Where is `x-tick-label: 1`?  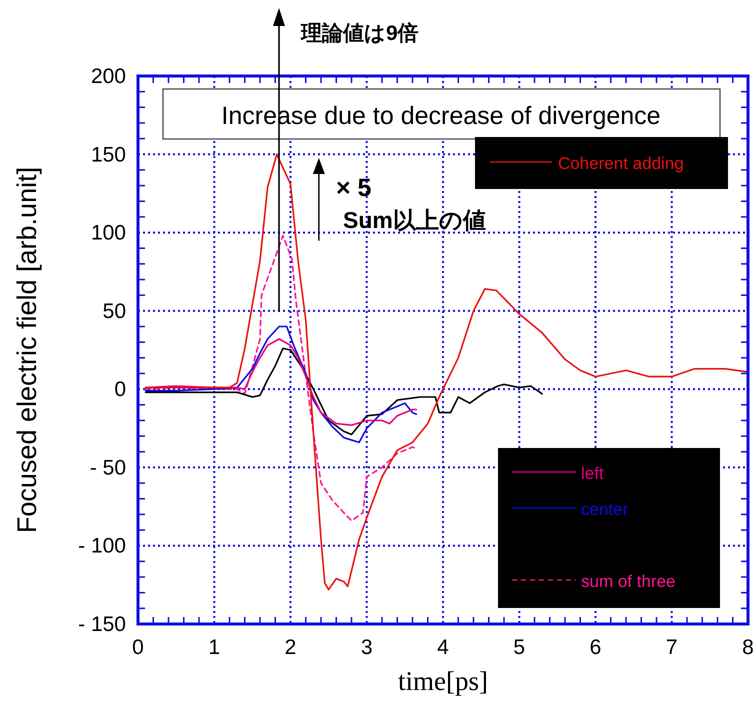 x-tick-label: 1 is located at coordinates (214, 647).